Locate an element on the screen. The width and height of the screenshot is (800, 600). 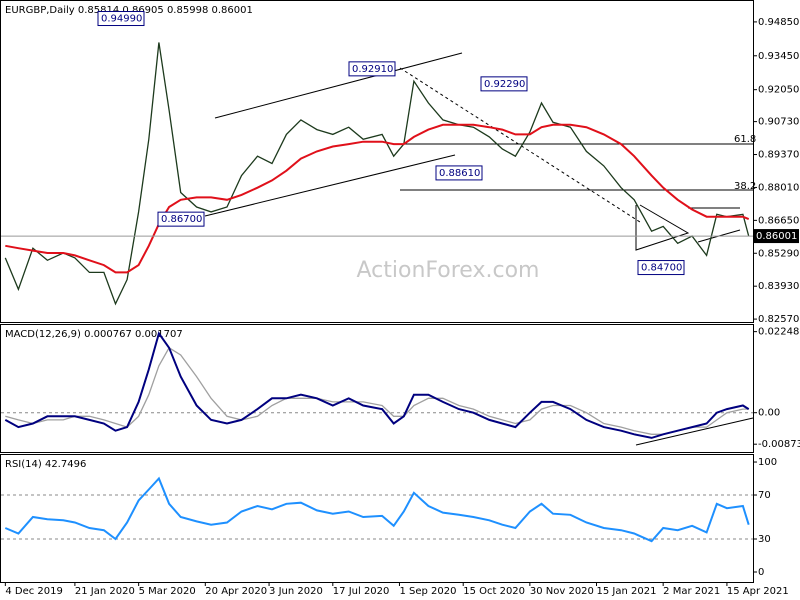
y-tick-label: 0 is located at coordinates (761, 572).